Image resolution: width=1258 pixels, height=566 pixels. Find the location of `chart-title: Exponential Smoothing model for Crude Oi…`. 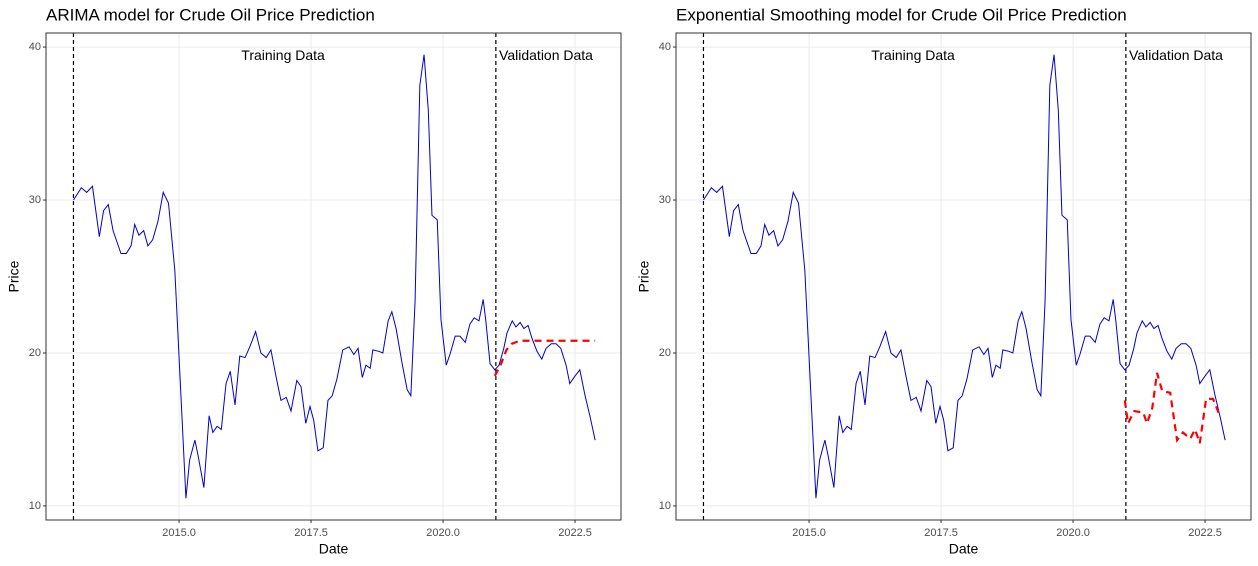

chart-title: Exponential Smoothing model for Crude Oi… is located at coordinates (901, 14).